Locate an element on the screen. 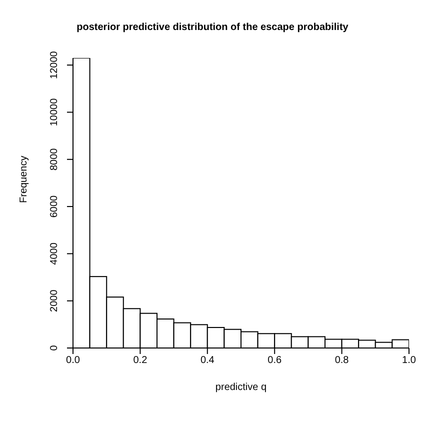 The image size is (425, 423). x-tick-label: 0.8 is located at coordinates (342, 360).